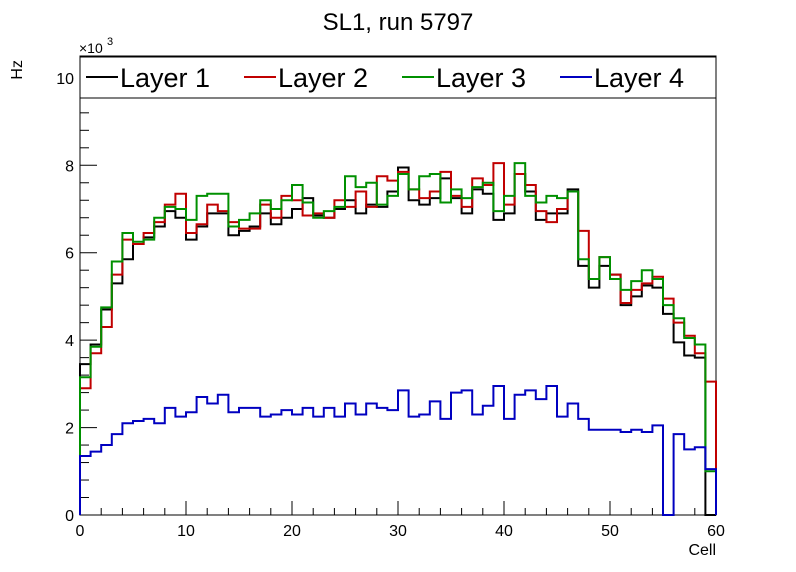  I want to click on y-tick-label: 4, so click(69, 341).